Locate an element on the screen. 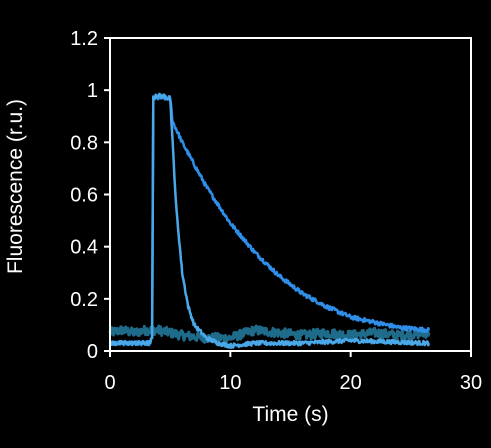 Image resolution: width=491 pixels, height=448 pixels. y-tick-label: 1.2 is located at coordinates (84, 39).